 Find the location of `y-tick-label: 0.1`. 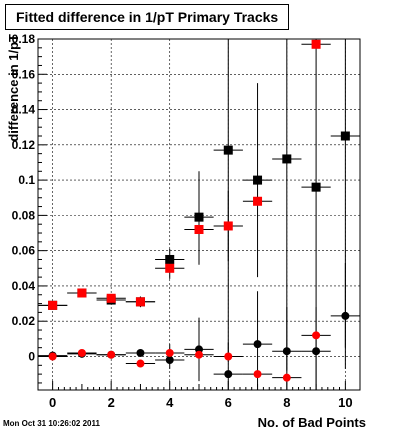

y-tick-label: 0.1 is located at coordinates (26, 180).